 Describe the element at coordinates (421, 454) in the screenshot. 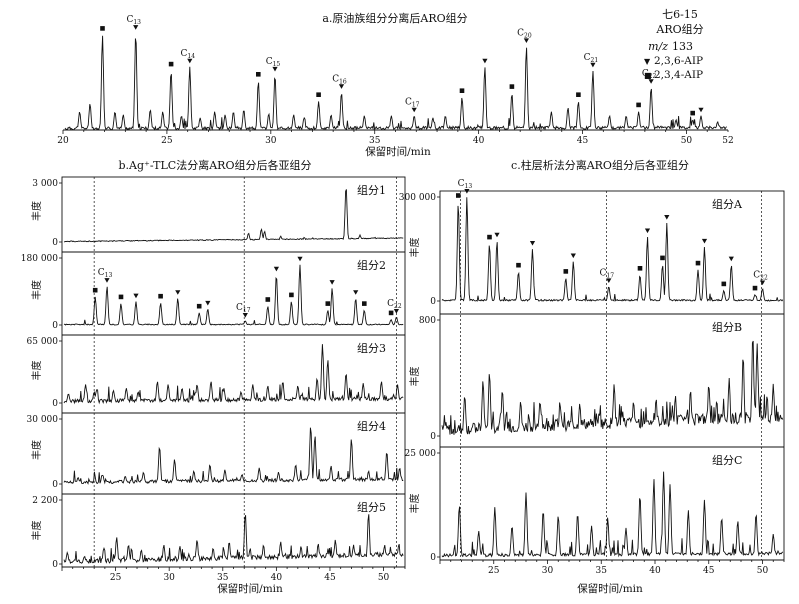

I see `y-max-label: 25 000` at that location.